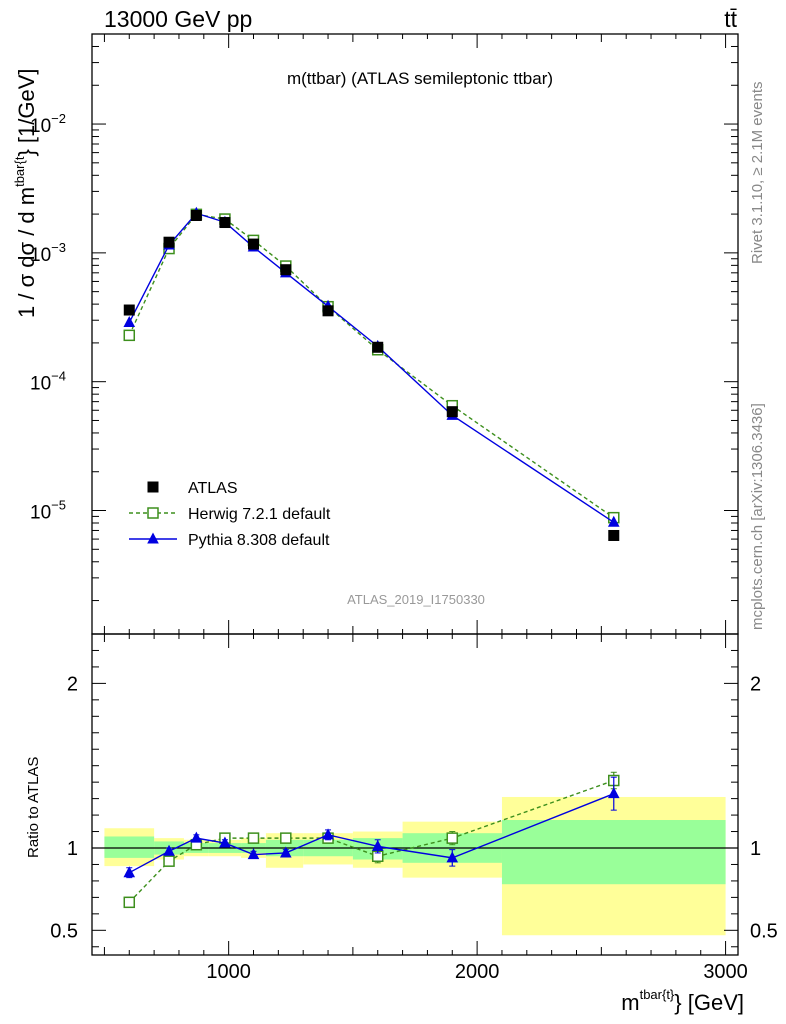  Describe the element at coordinates (72, 849) in the screenshot. I see `ratio-tick-label-left: 1` at that location.